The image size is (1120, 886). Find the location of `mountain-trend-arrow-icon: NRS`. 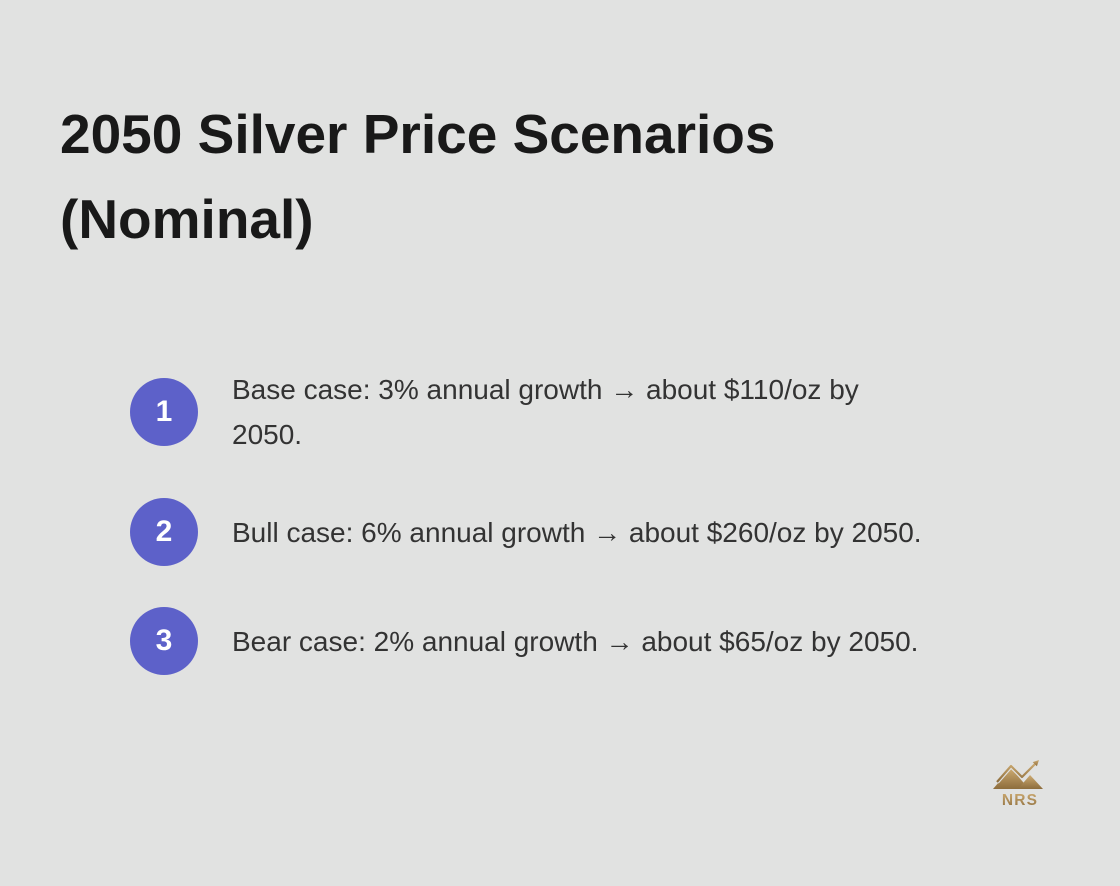

mountain-trend-arrow-icon: NRS is located at coordinates (1018, 784).